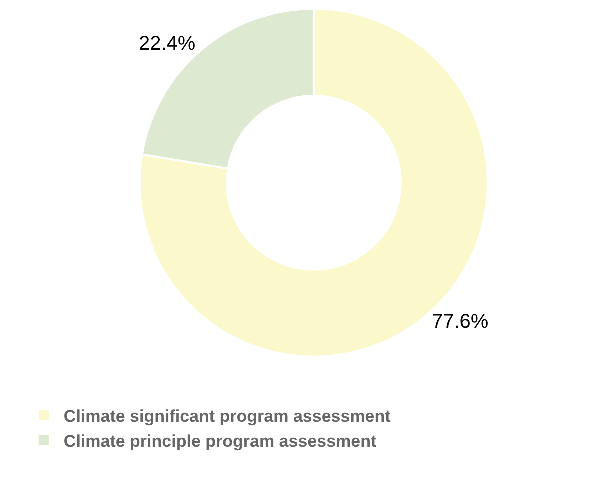 The width and height of the screenshot is (598, 497). What do you see at coordinates (460, 321) in the screenshot?
I see `data-label: 77.6%` at bounding box center [460, 321].